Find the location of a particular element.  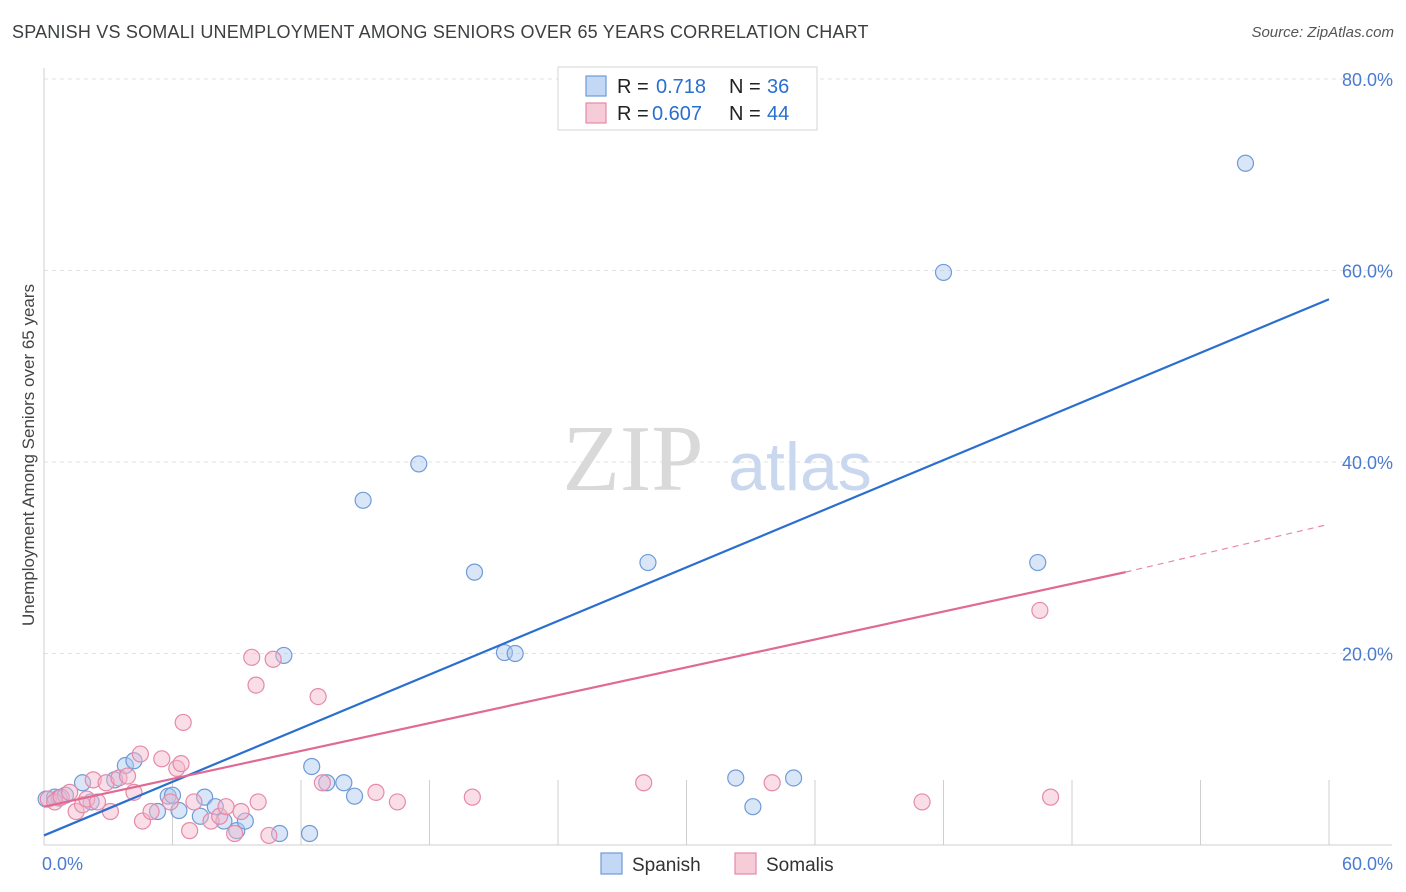

top-legend: R = 0.718 N = 36 R = 0.607 N = 44 is located at coordinates (687, 98).